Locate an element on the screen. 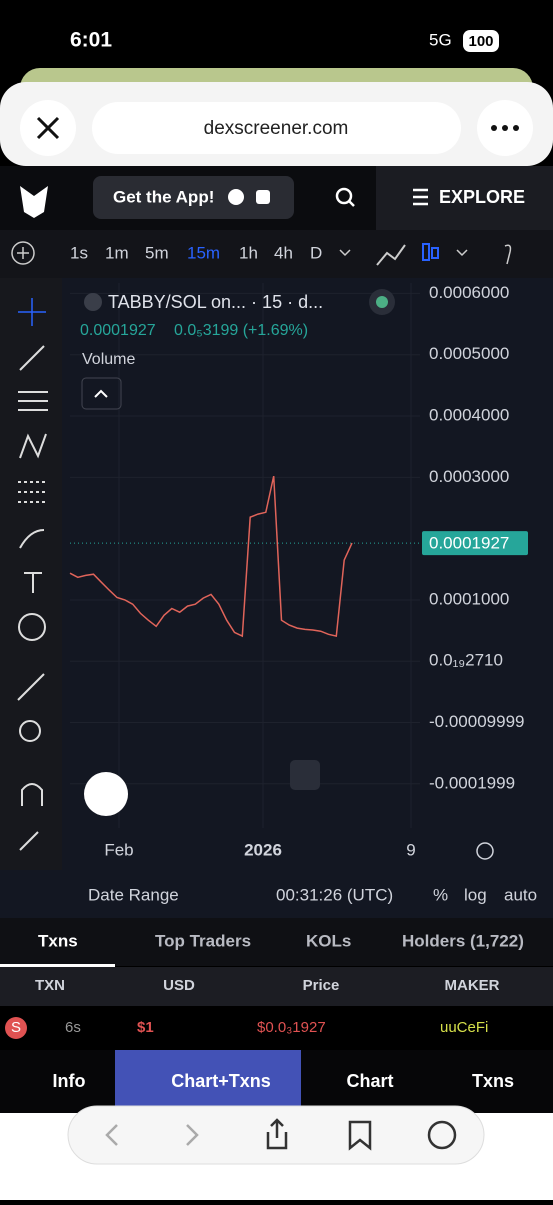 The width and height of the screenshot is (553, 1205). battery-level: 100 is located at coordinates (480, 41).